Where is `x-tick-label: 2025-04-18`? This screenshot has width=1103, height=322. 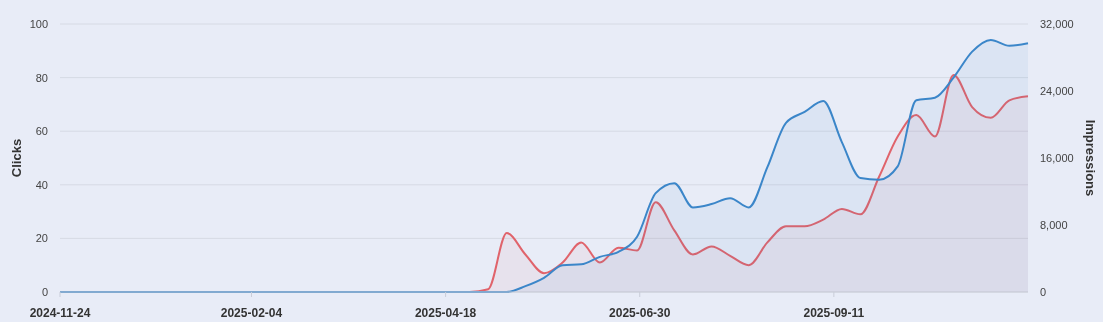 x-tick-label: 2025-04-18 is located at coordinates (445, 313).